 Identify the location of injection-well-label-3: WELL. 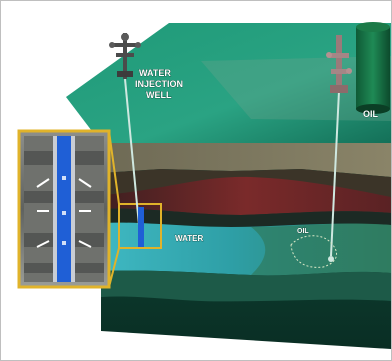
(159, 95).